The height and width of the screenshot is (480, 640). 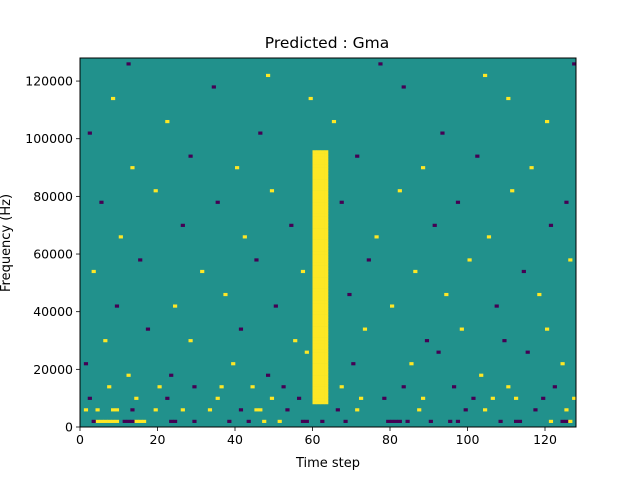 What do you see at coordinates (7, 243) in the screenshot?
I see `y-axis-label: Frequency (Hz)` at bounding box center [7, 243].